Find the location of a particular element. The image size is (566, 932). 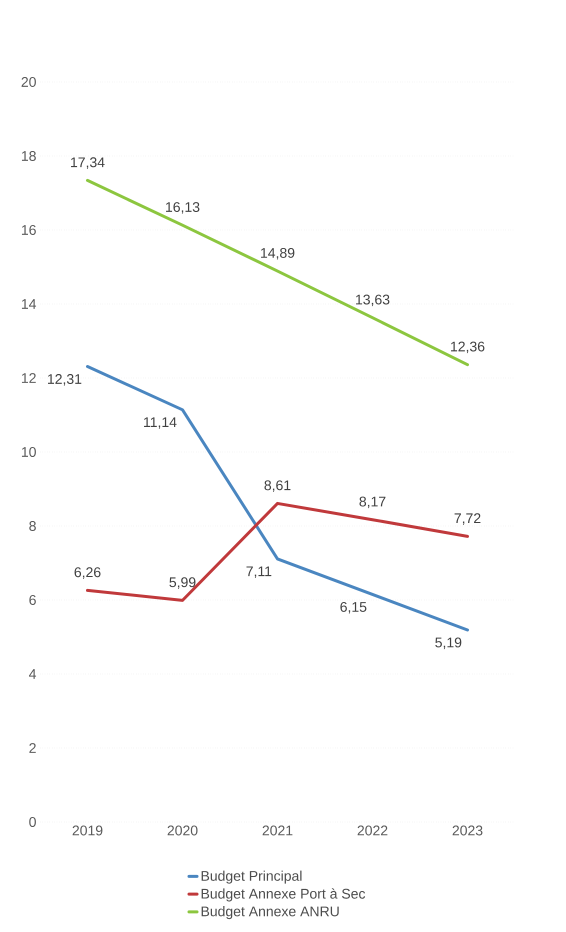

x-tick-label: 2023 is located at coordinates (467, 831).